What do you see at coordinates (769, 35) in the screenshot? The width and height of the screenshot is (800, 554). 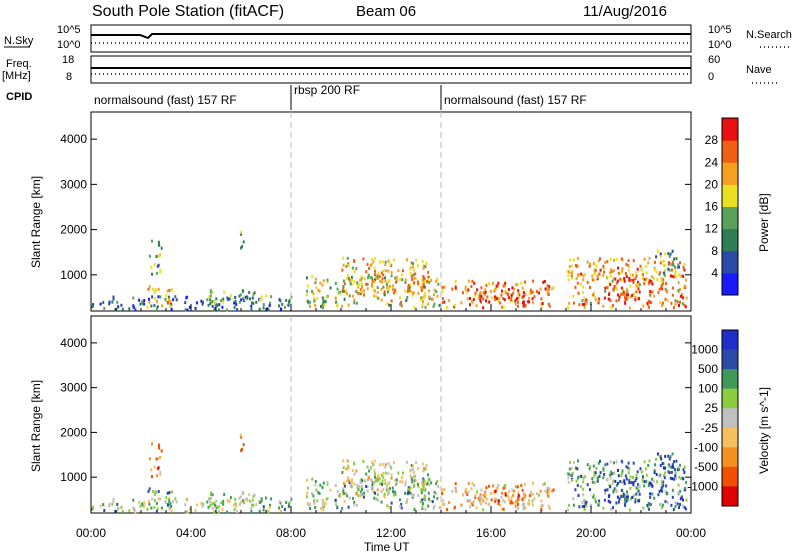 I see `nsearch-label: N.Search` at bounding box center [769, 35].